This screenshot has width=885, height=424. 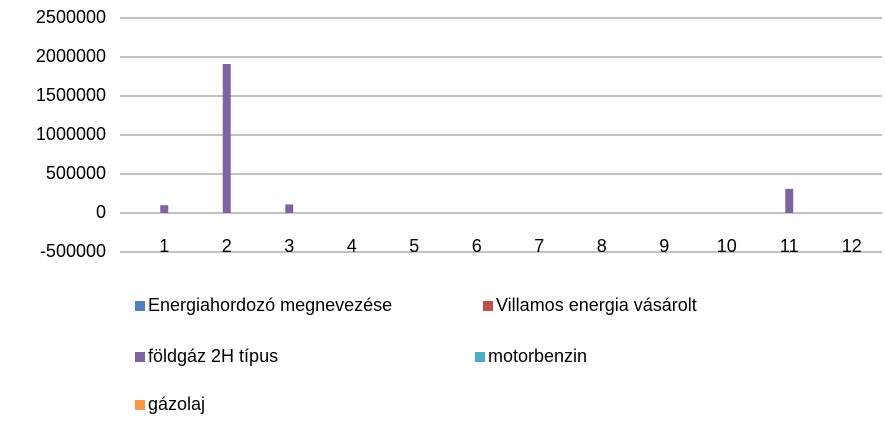 What do you see at coordinates (227, 246) in the screenshot?
I see `x-tick-label: 2` at bounding box center [227, 246].